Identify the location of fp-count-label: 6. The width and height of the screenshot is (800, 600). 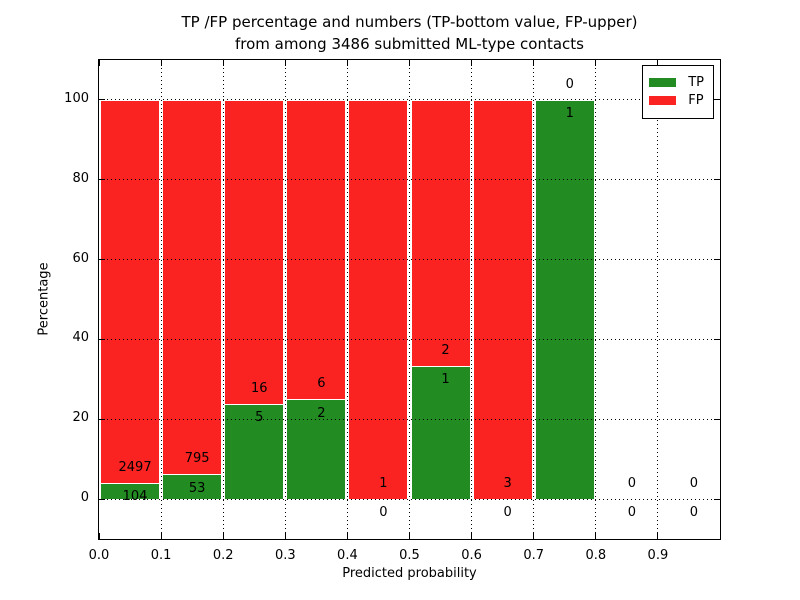
(321, 384).